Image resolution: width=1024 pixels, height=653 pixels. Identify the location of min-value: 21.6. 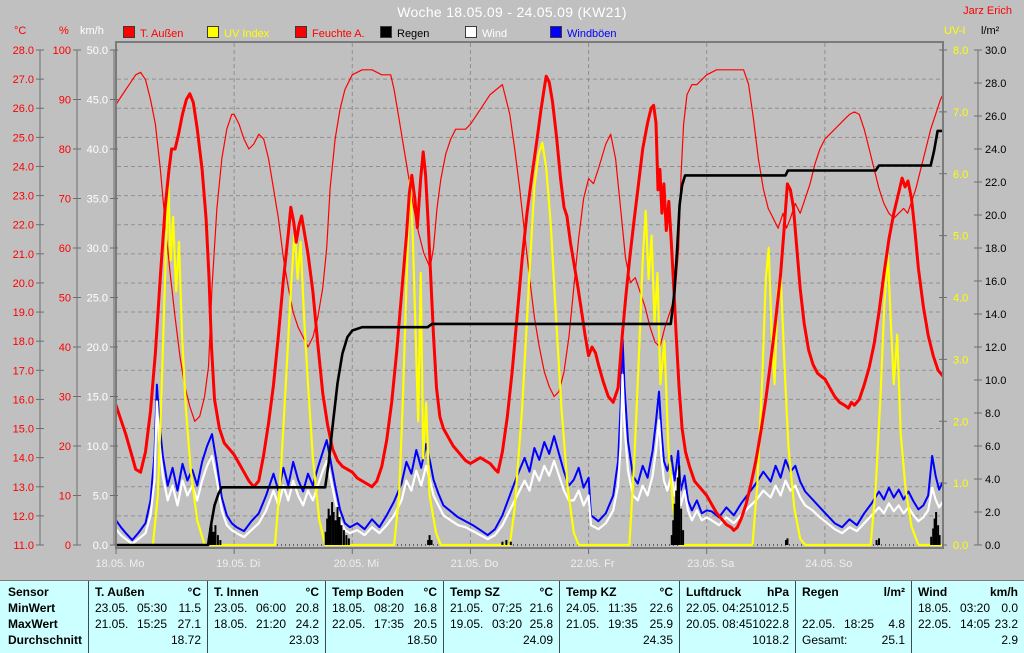
(541, 608).